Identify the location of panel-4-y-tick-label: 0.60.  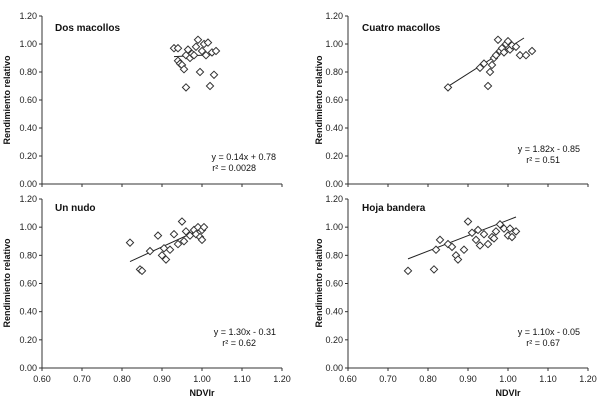
(334, 284).